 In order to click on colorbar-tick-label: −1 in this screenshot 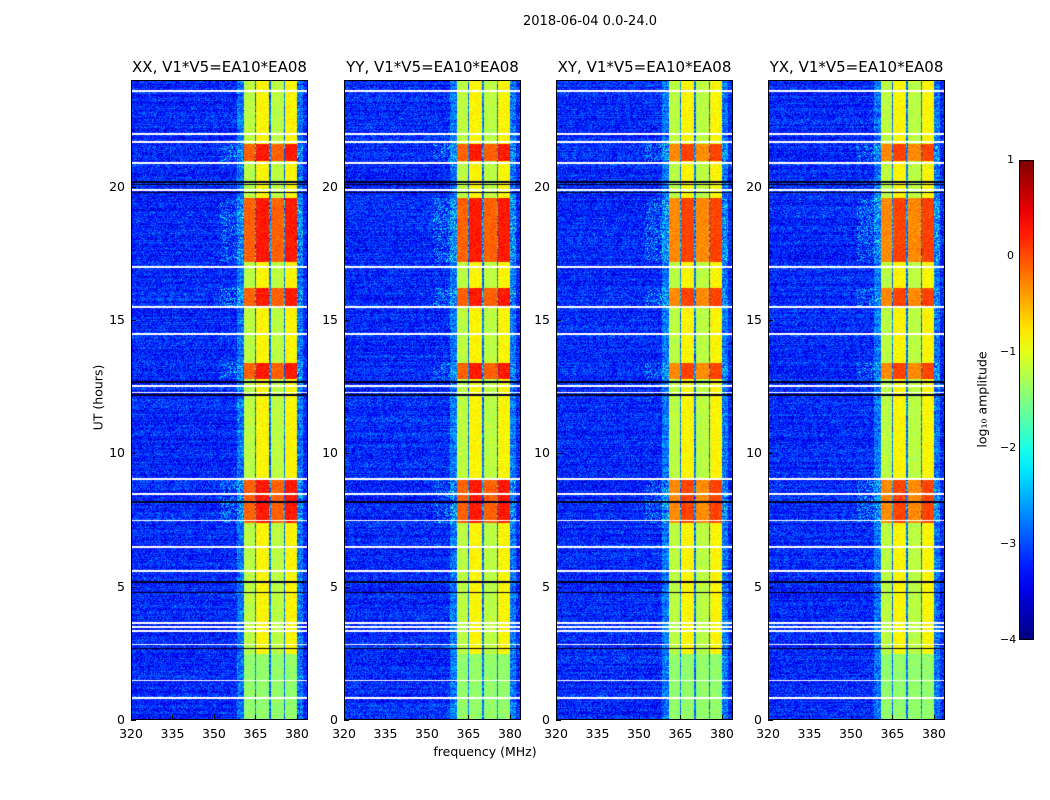, I will do `click(1008, 351)`.